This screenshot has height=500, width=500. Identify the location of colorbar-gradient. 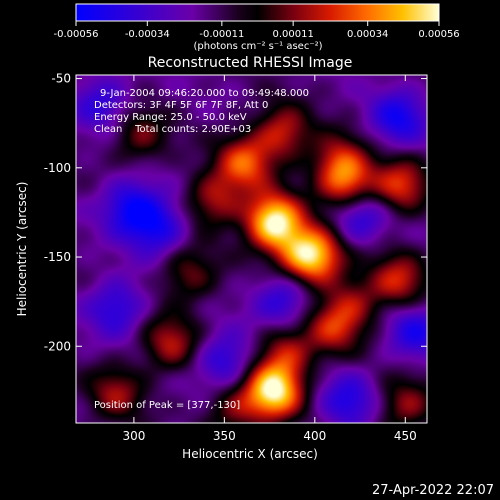
(257, 12).